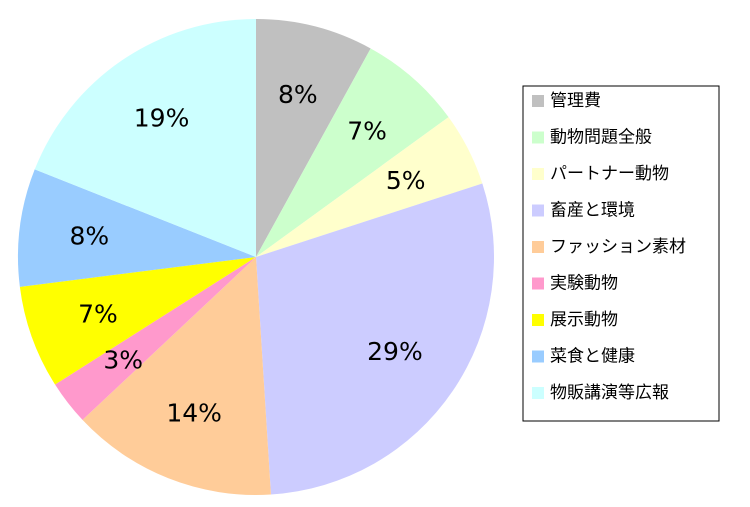  I want to click on legend-label: 展示動物, so click(584, 320).